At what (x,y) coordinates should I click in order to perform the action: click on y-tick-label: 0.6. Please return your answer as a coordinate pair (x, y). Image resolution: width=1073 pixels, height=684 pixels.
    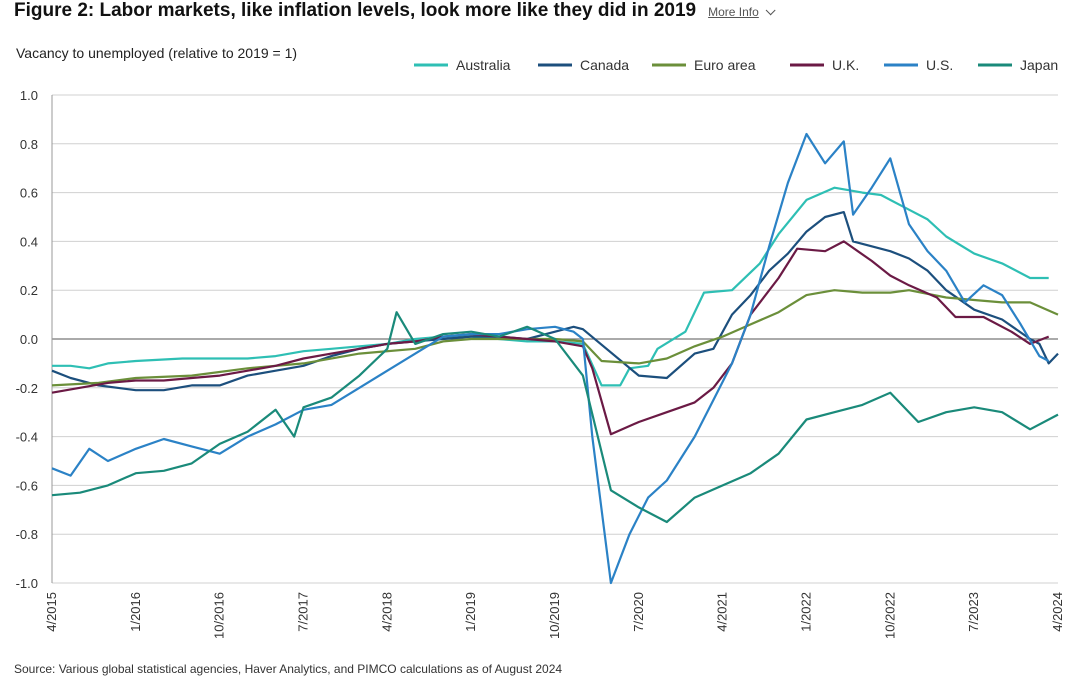
    Looking at the image, I should click on (29, 193).